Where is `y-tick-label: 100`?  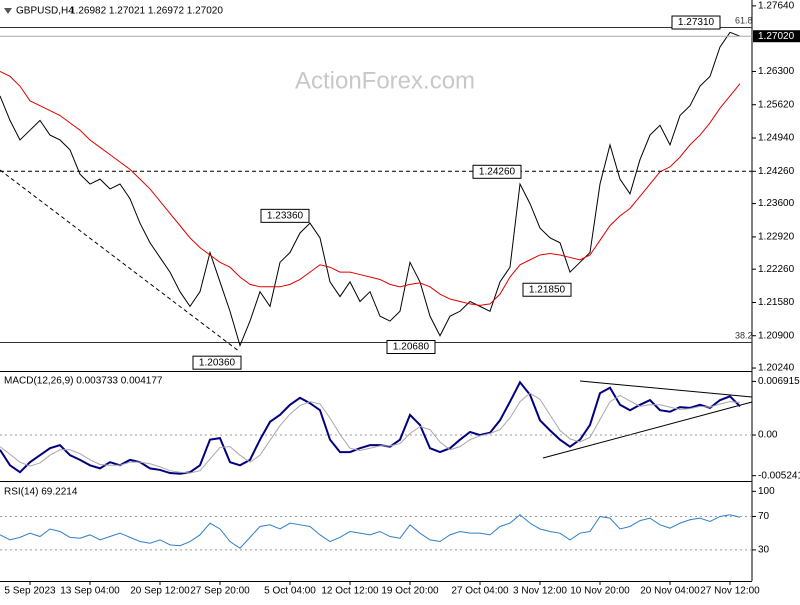
y-tick-label: 100 is located at coordinates (766, 491).